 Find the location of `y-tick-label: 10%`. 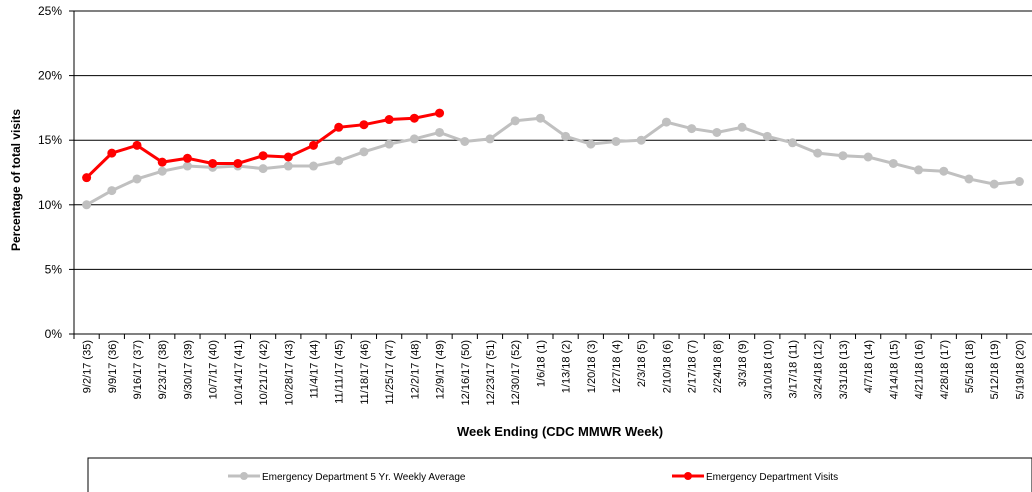

y-tick-label: 10% is located at coordinates (50, 205).